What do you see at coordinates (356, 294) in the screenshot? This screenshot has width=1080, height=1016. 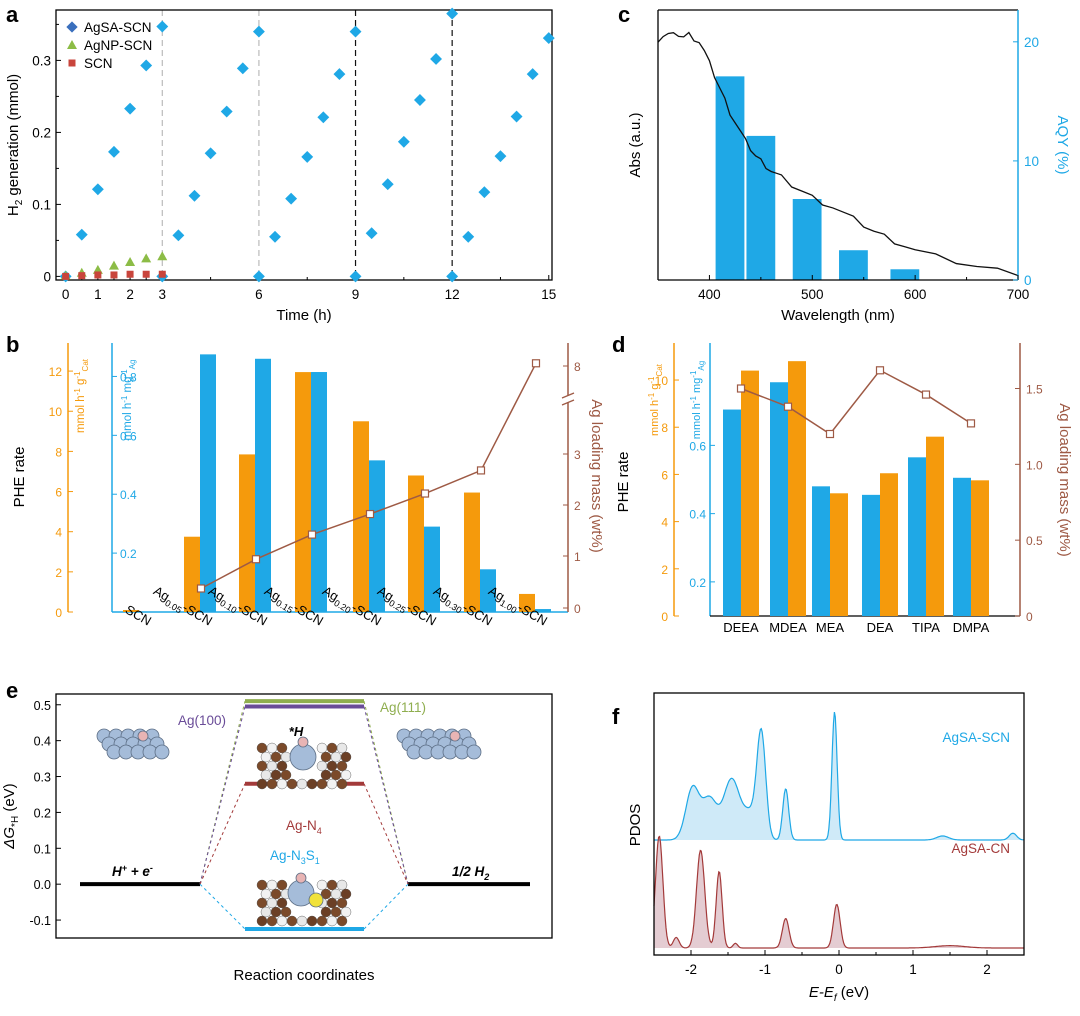 I see `x-tick-label: 9` at bounding box center [356, 294].